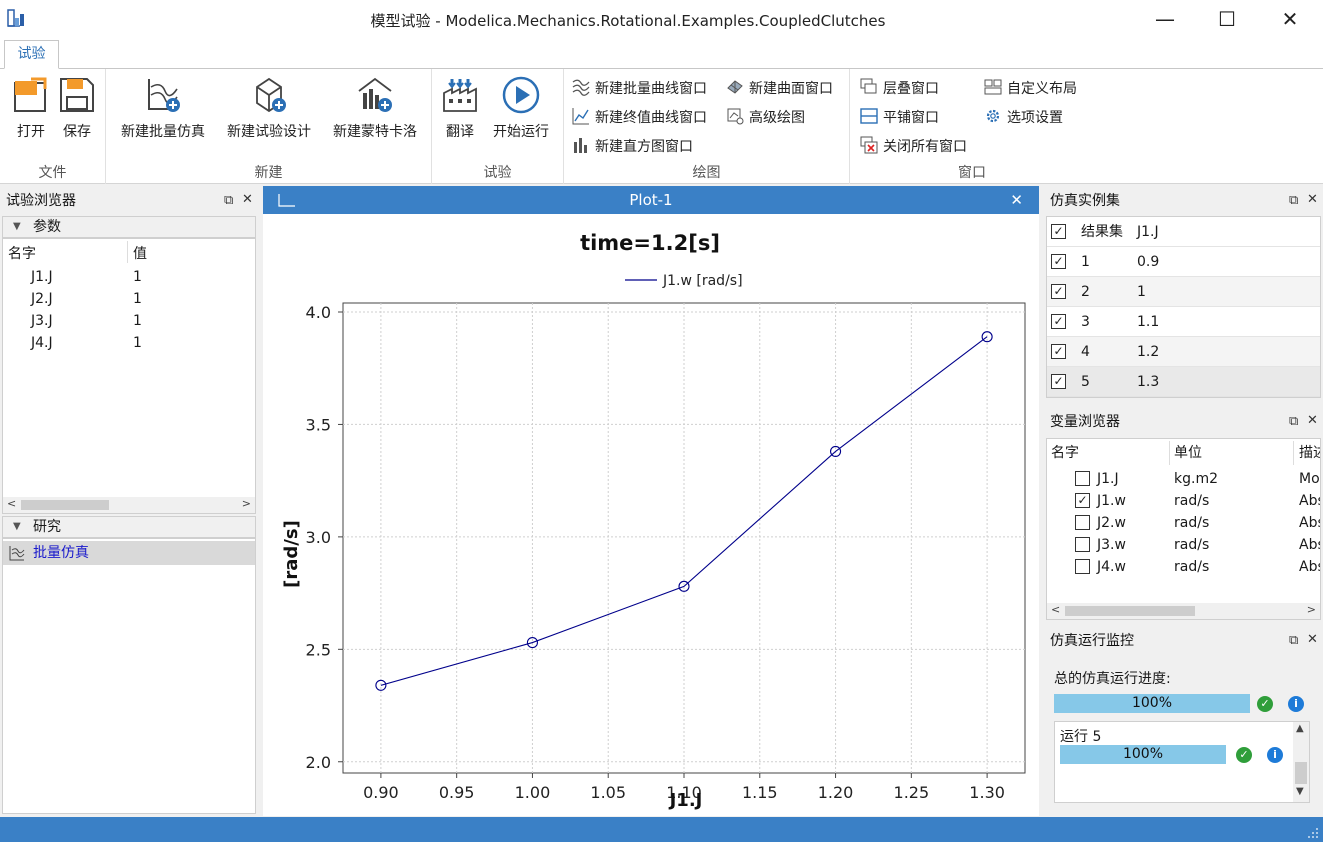 Image resolution: width=1323 pixels, height=842 pixels. Describe the element at coordinates (42, 299) in the screenshot. I see `param-name: J2.J` at that location.